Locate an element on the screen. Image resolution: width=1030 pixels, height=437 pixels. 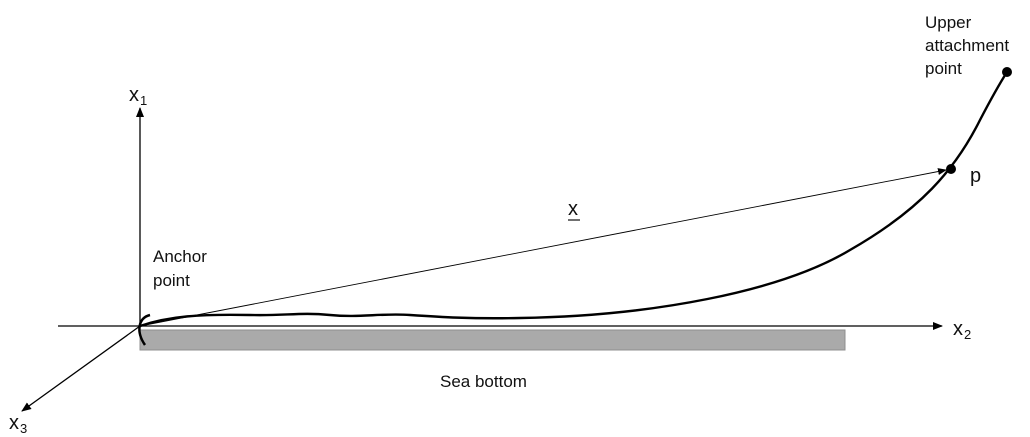
x3-axis-label-base: x is located at coordinates (14, 423).